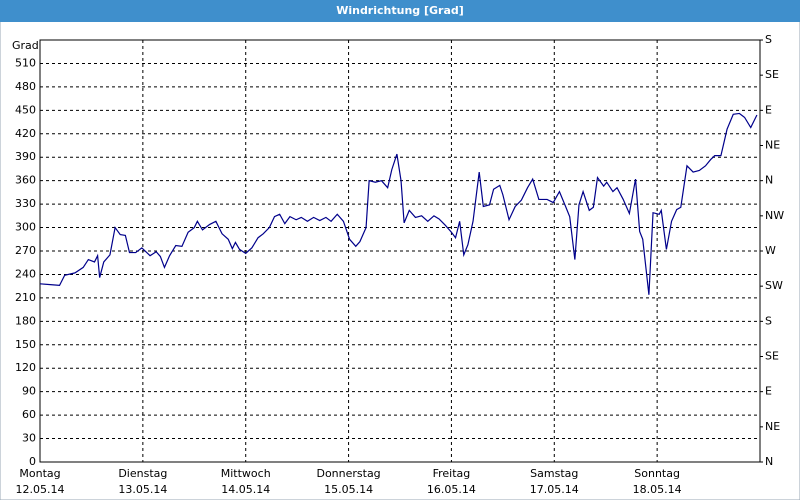  I want to click on y-tick-label: 480, so click(25, 86).